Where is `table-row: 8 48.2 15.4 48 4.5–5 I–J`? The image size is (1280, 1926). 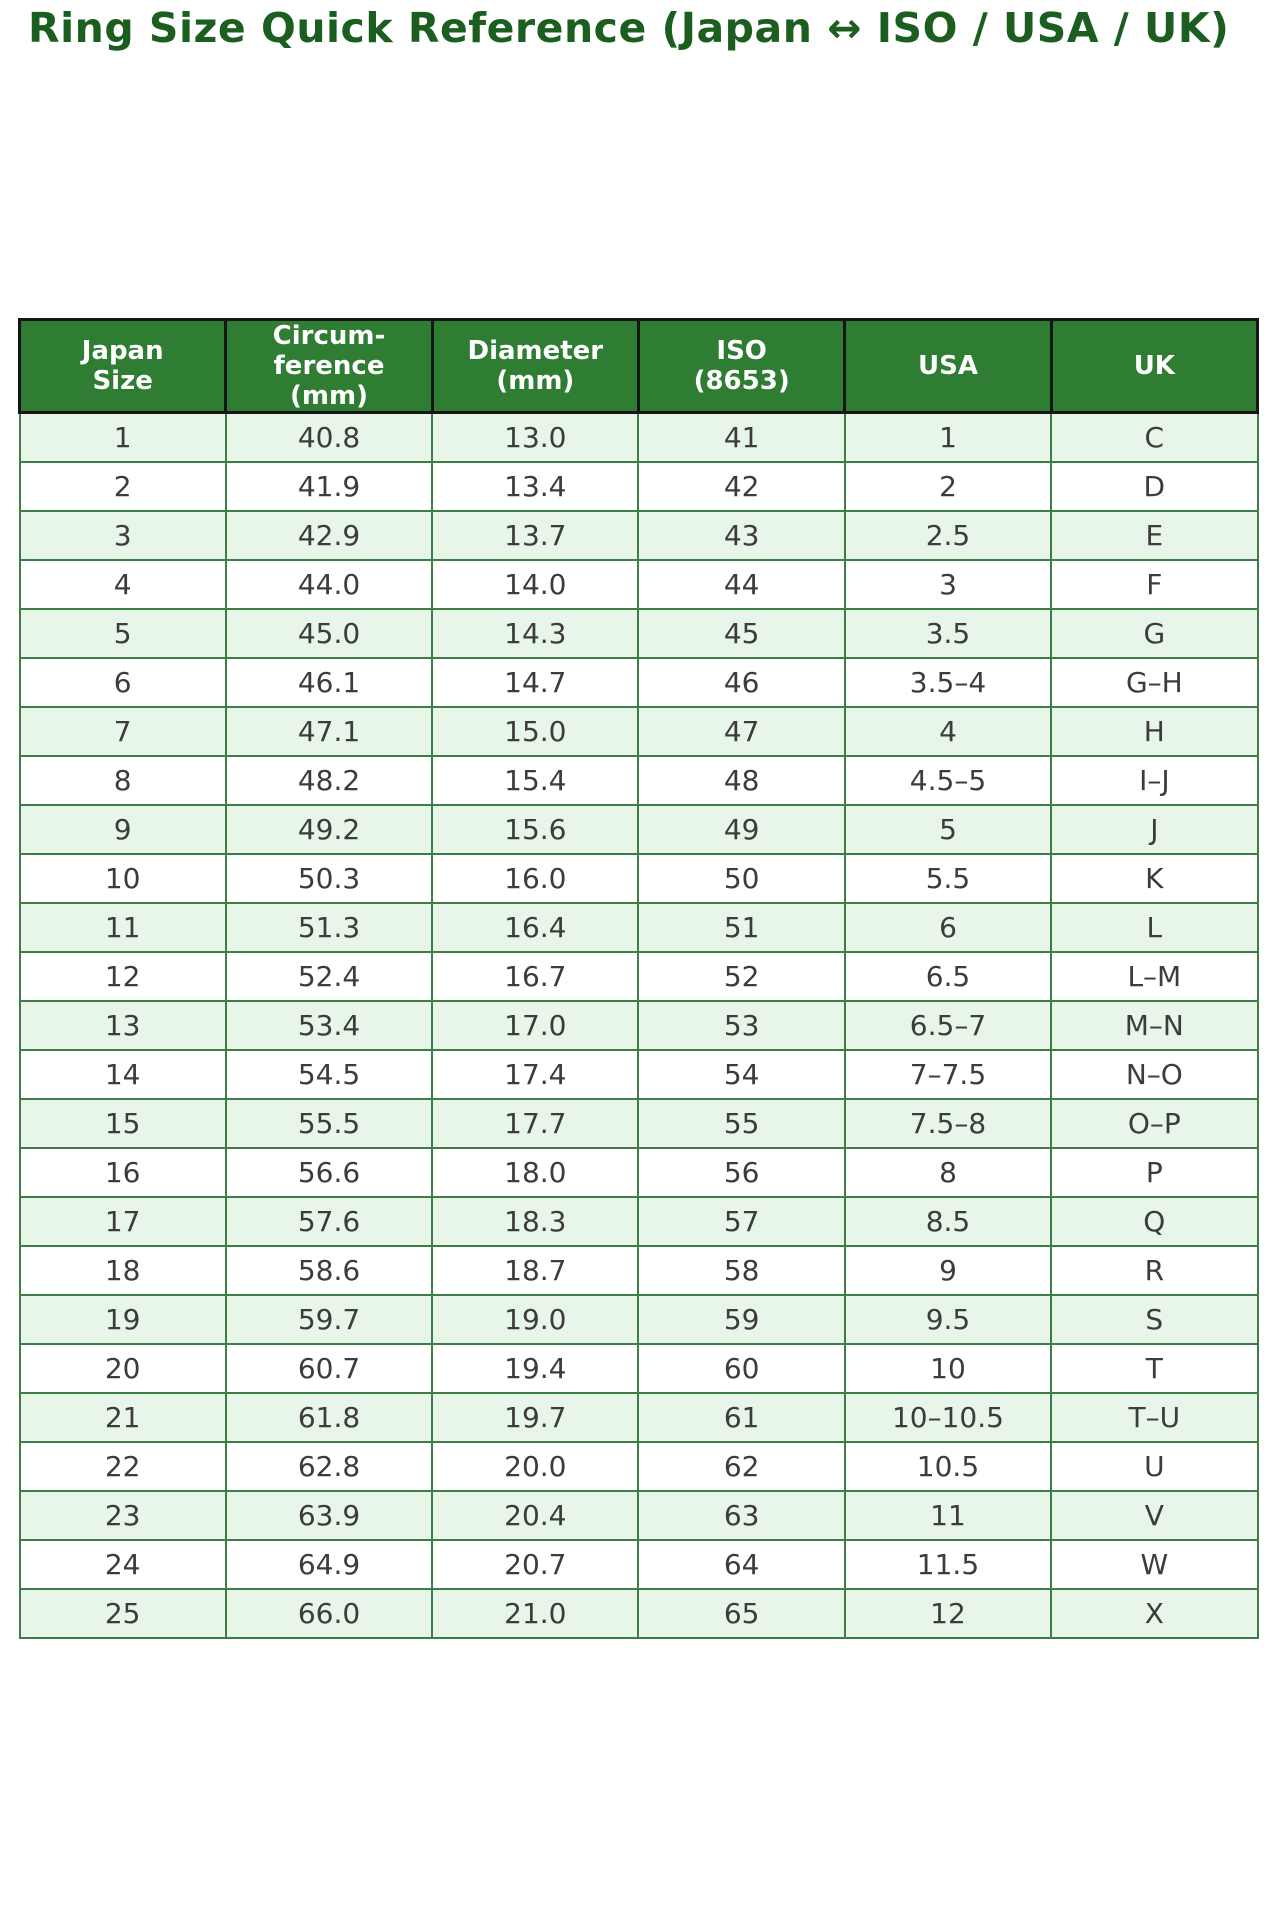
table-row: 8 48.2 15.4 48 4.5–5 I–J is located at coordinates (638, 780).